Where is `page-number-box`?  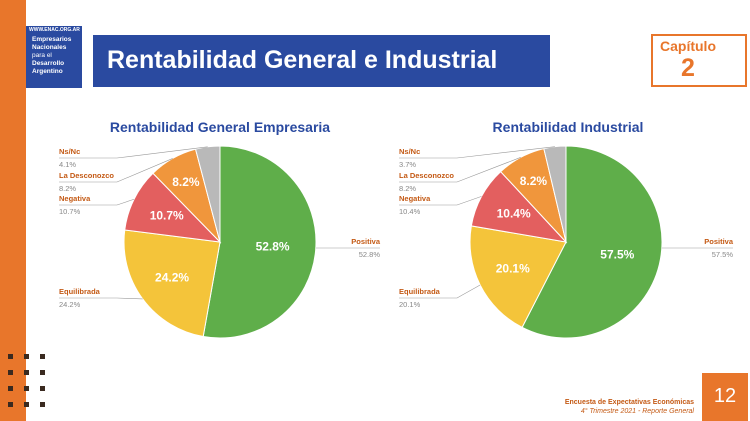 page-number-box is located at coordinates (725, 397).